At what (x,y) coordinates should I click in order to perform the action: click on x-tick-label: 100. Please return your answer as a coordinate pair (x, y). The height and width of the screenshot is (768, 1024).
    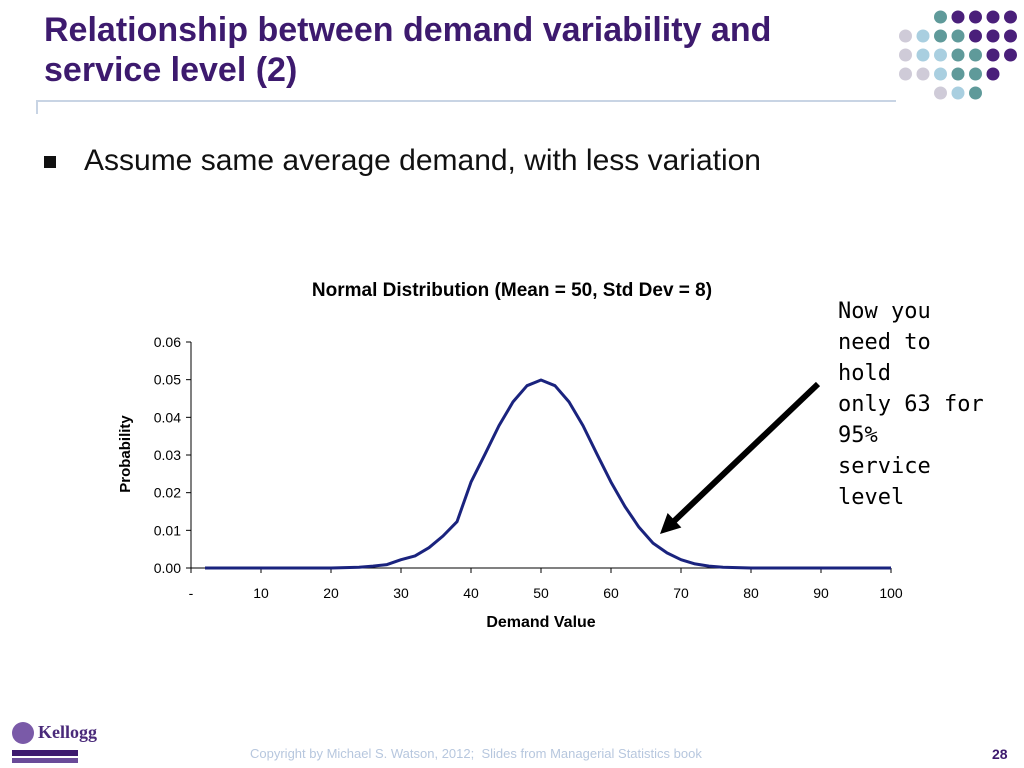
    Looking at the image, I should click on (891, 593).